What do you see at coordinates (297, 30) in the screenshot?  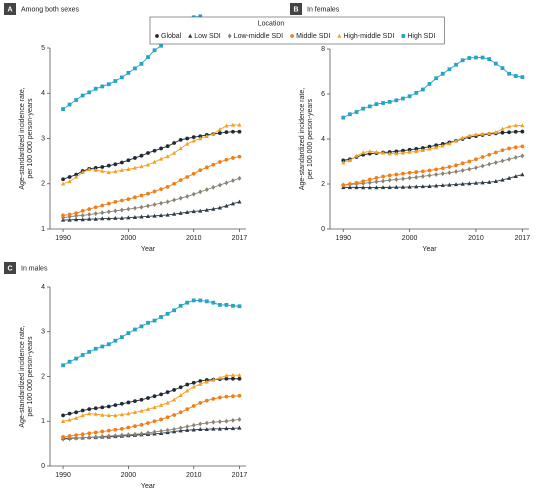 I see `legend-box` at bounding box center [297, 30].